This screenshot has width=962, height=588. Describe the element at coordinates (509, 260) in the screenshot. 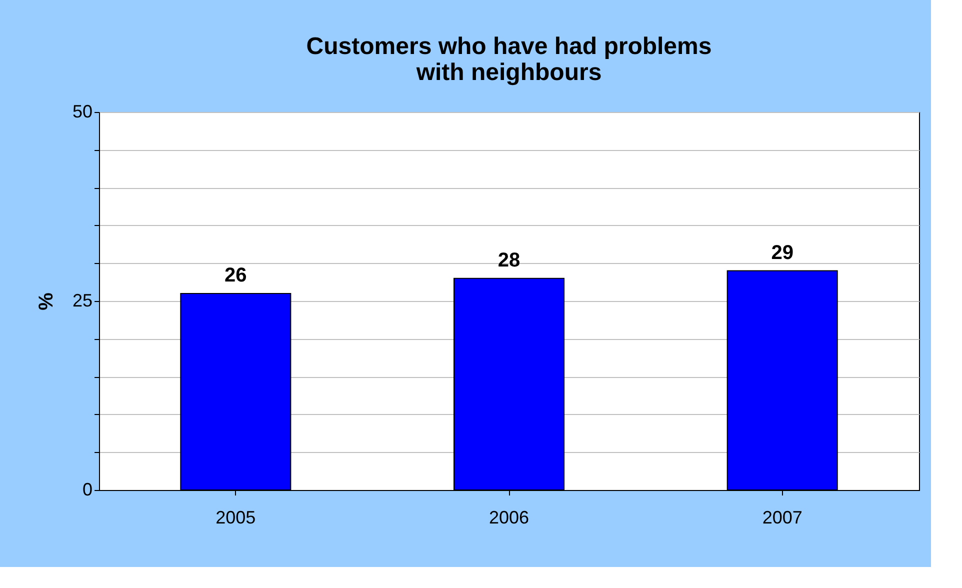

I see `data-label: 28` at that location.